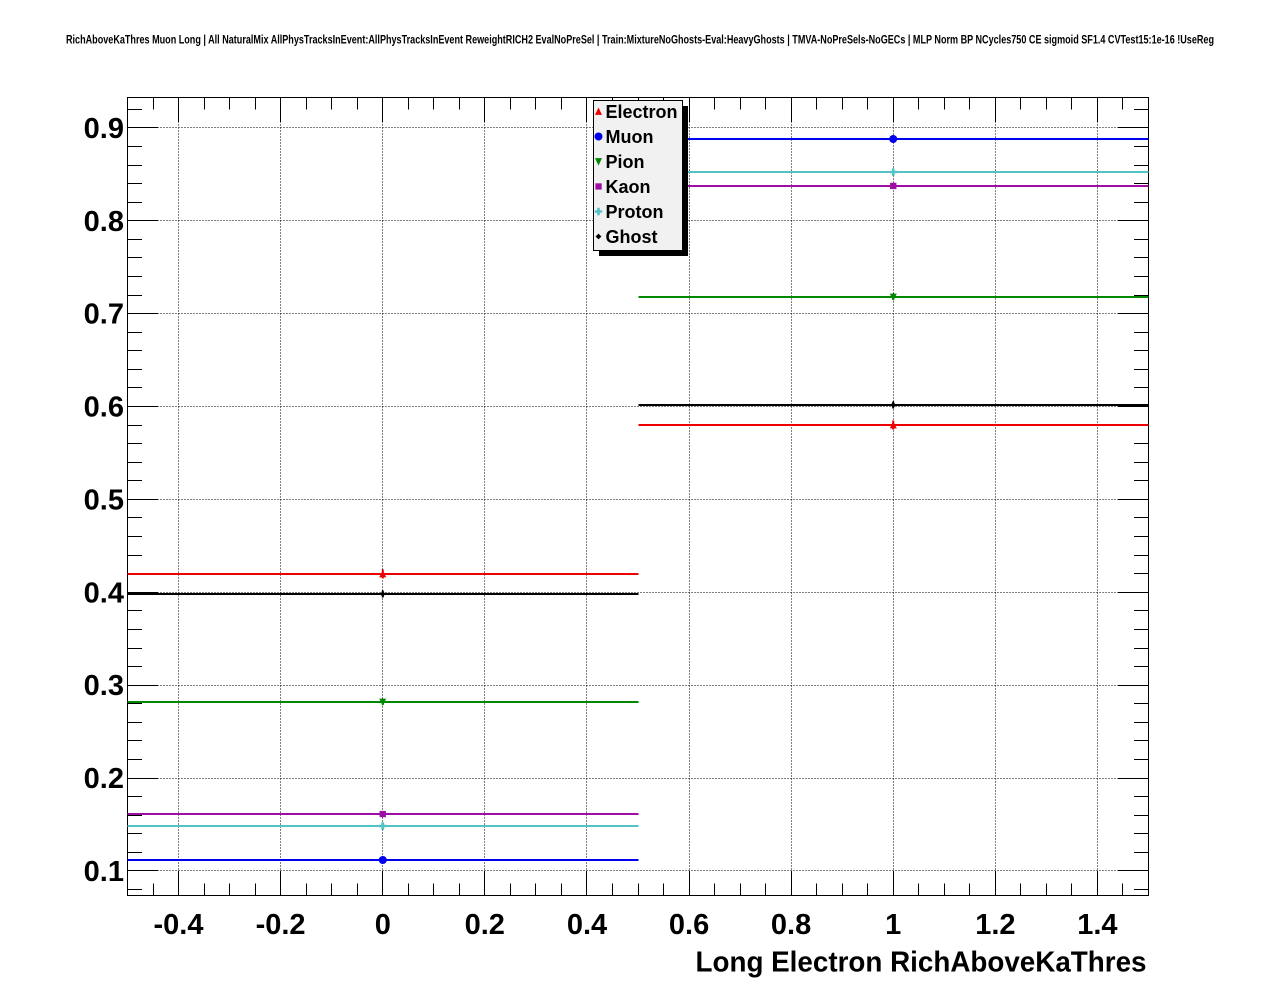  Describe the element at coordinates (1097, 925) in the screenshot. I see `svg-text: 1.4` at that location.